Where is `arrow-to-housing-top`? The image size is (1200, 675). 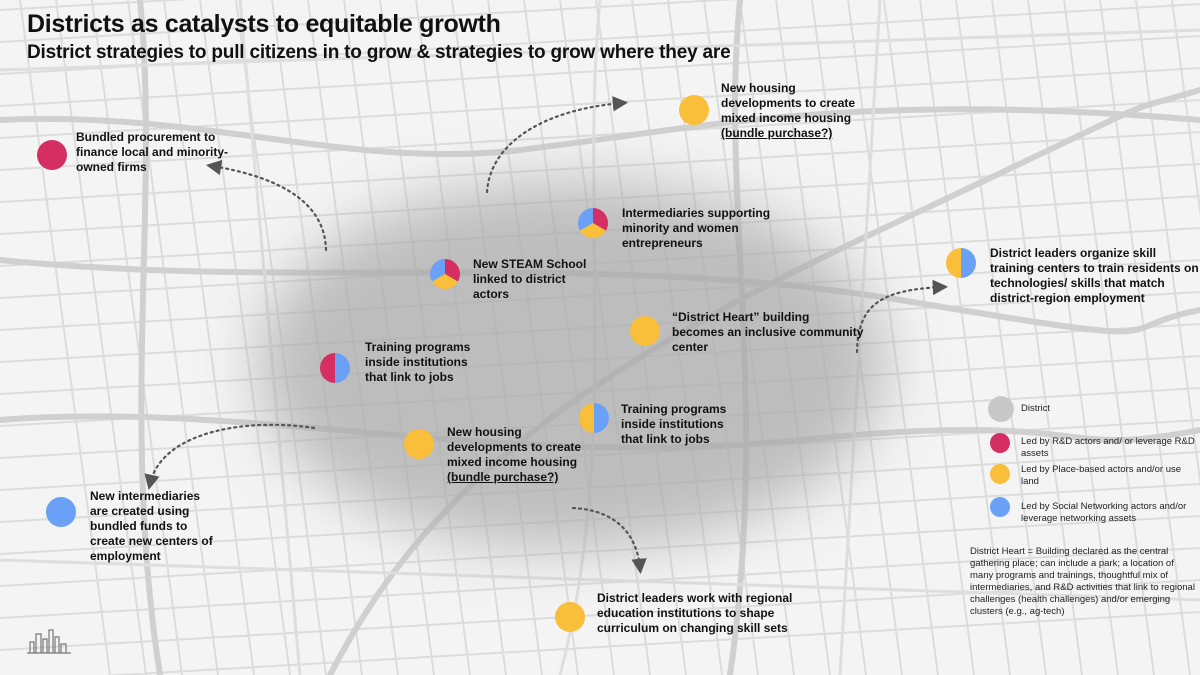
arrow-to-housing-top is located at coordinates (557, 145).